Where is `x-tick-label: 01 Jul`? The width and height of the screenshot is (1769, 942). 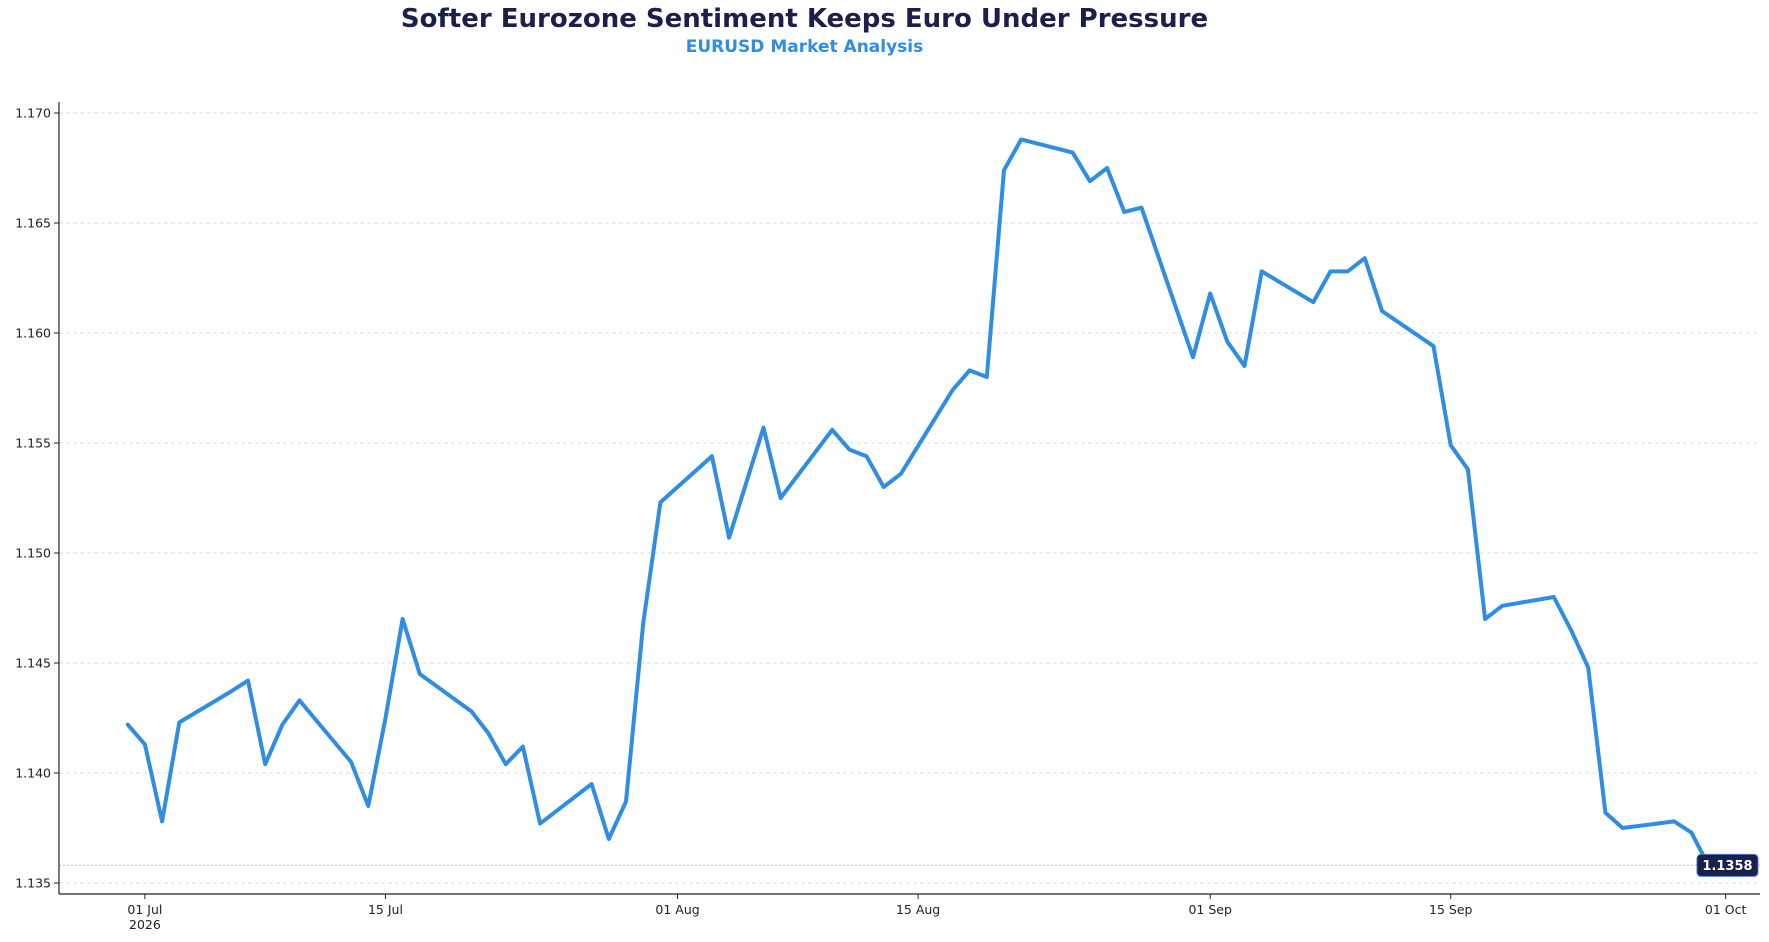 x-tick-label: 01 Jul is located at coordinates (144, 909).